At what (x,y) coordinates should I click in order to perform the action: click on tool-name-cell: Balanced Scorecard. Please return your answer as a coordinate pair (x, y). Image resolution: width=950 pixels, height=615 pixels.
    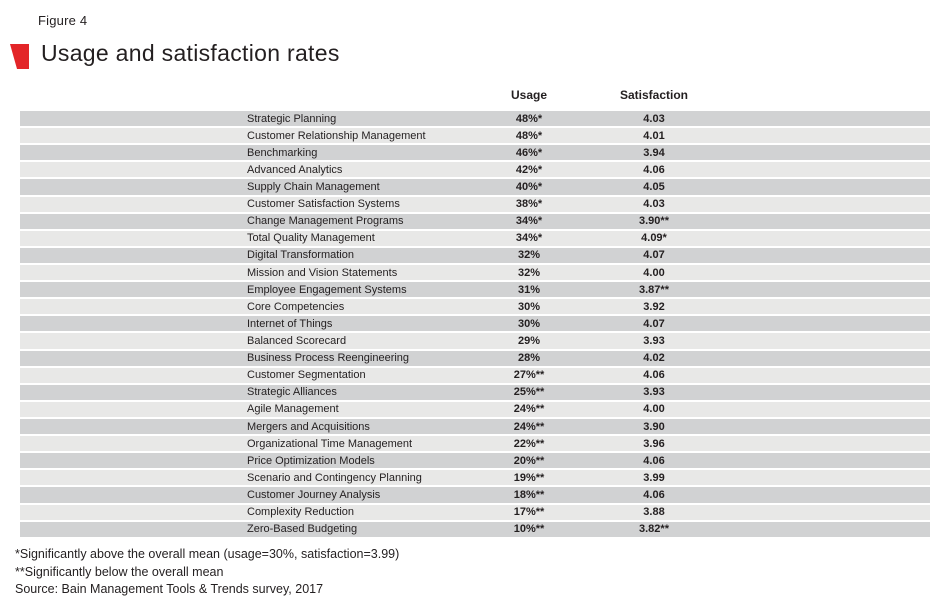
    Looking at the image, I should click on (297, 340).